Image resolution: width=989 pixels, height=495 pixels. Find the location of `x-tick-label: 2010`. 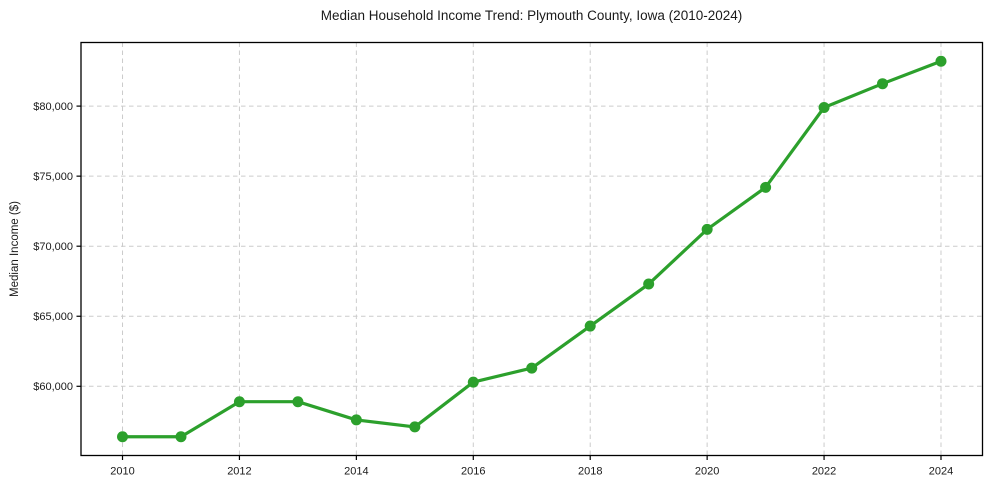

x-tick-label: 2010 is located at coordinates (122, 472).